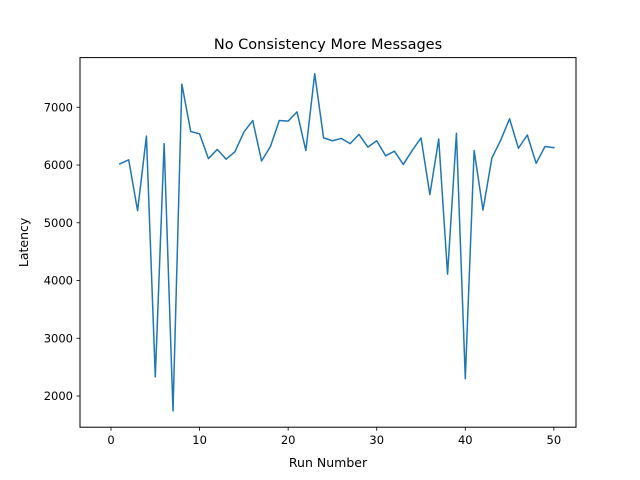  What do you see at coordinates (62, 251) in the screenshot?
I see `y-axis-ticks: 2000 3000 4000 5000 6000 7000` at bounding box center [62, 251].